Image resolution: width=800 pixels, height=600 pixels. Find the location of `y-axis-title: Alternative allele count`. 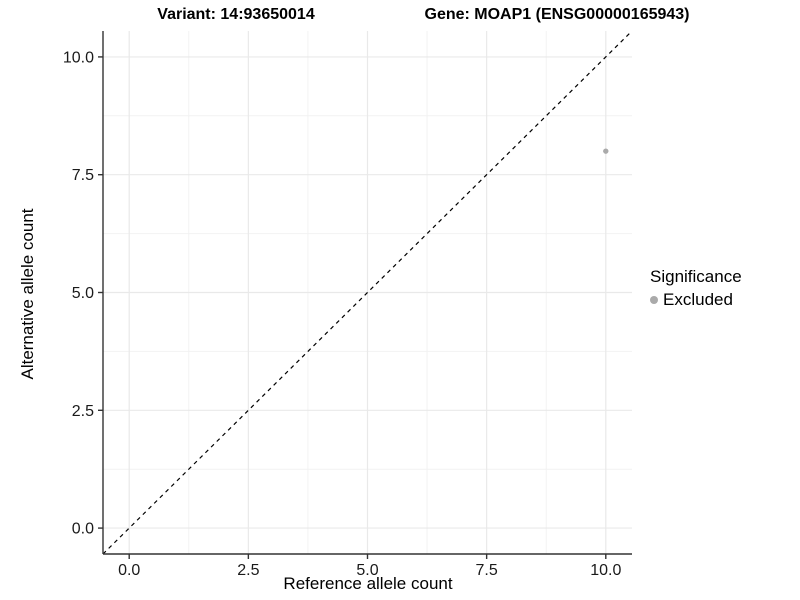

y-axis-title: Alternative allele count is located at coordinates (27, 294).